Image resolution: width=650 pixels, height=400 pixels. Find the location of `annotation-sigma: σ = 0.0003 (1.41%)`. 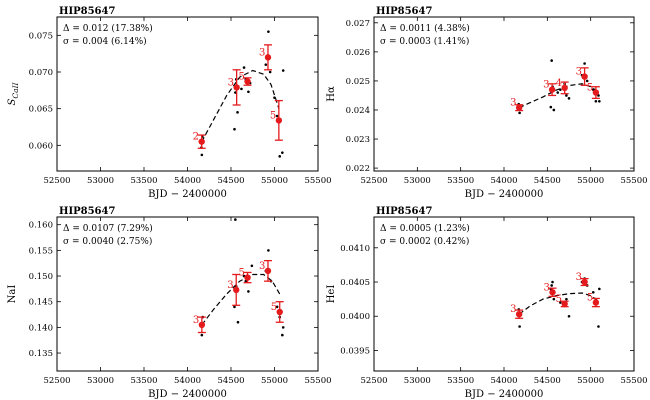

annotation-sigma: σ = 0.0003 (1.41%) is located at coordinates (424, 41).